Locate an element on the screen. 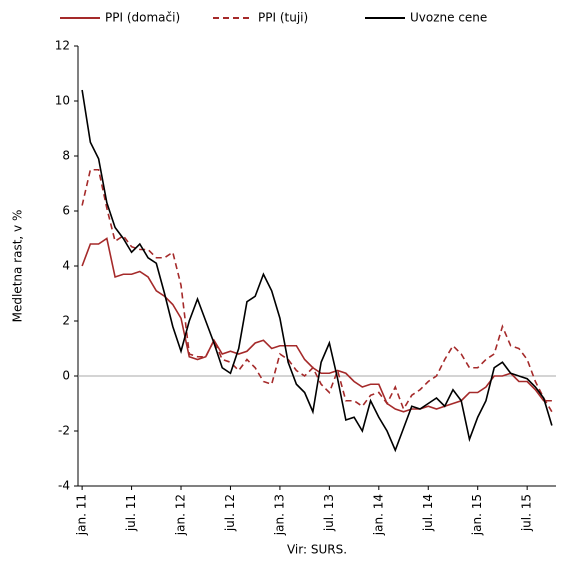  x-tick-label: jan. 13 is located at coordinates (279, 515).